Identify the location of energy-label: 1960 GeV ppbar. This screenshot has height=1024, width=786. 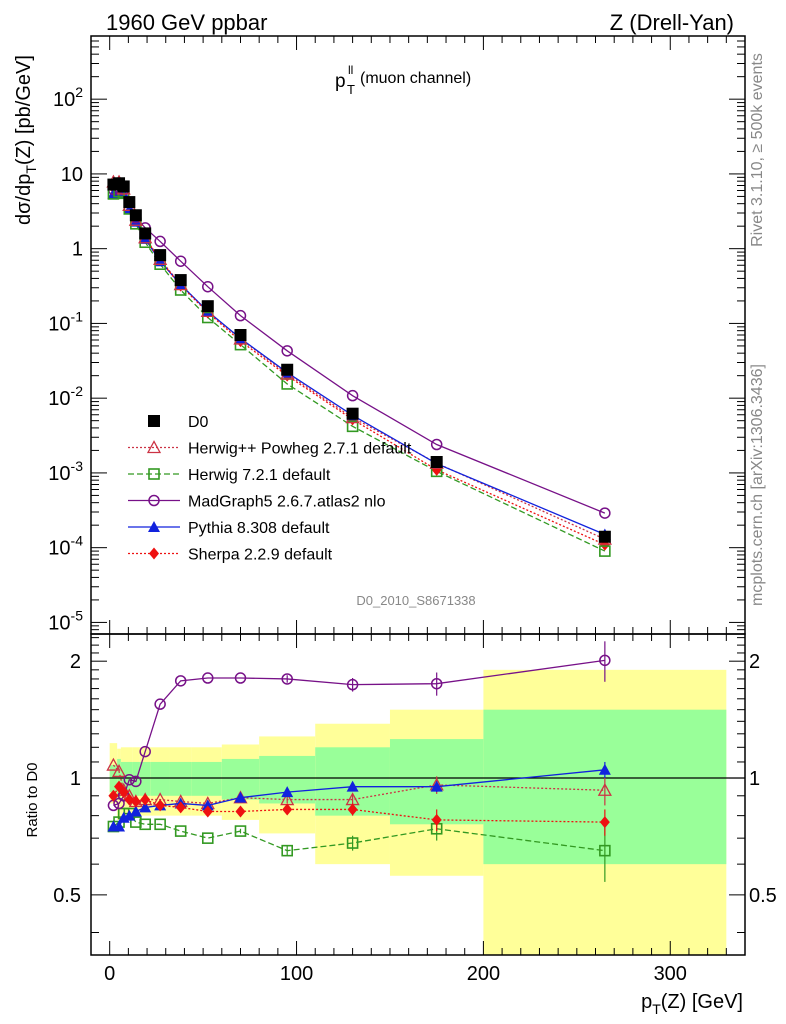
(186, 22).